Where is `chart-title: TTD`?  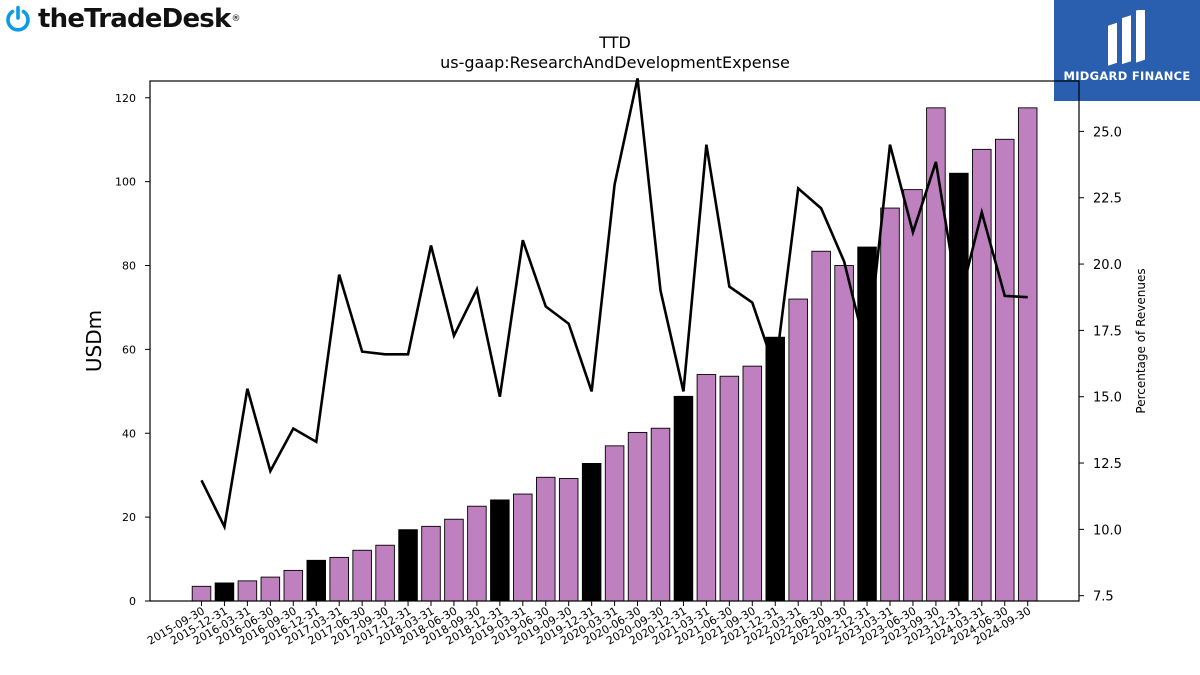
chart-title: TTD is located at coordinates (614, 42).